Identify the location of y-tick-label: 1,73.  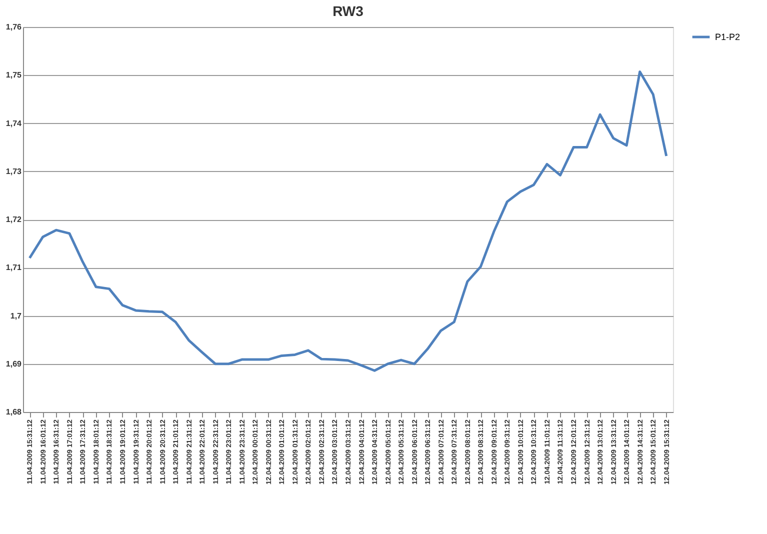
(14, 171).